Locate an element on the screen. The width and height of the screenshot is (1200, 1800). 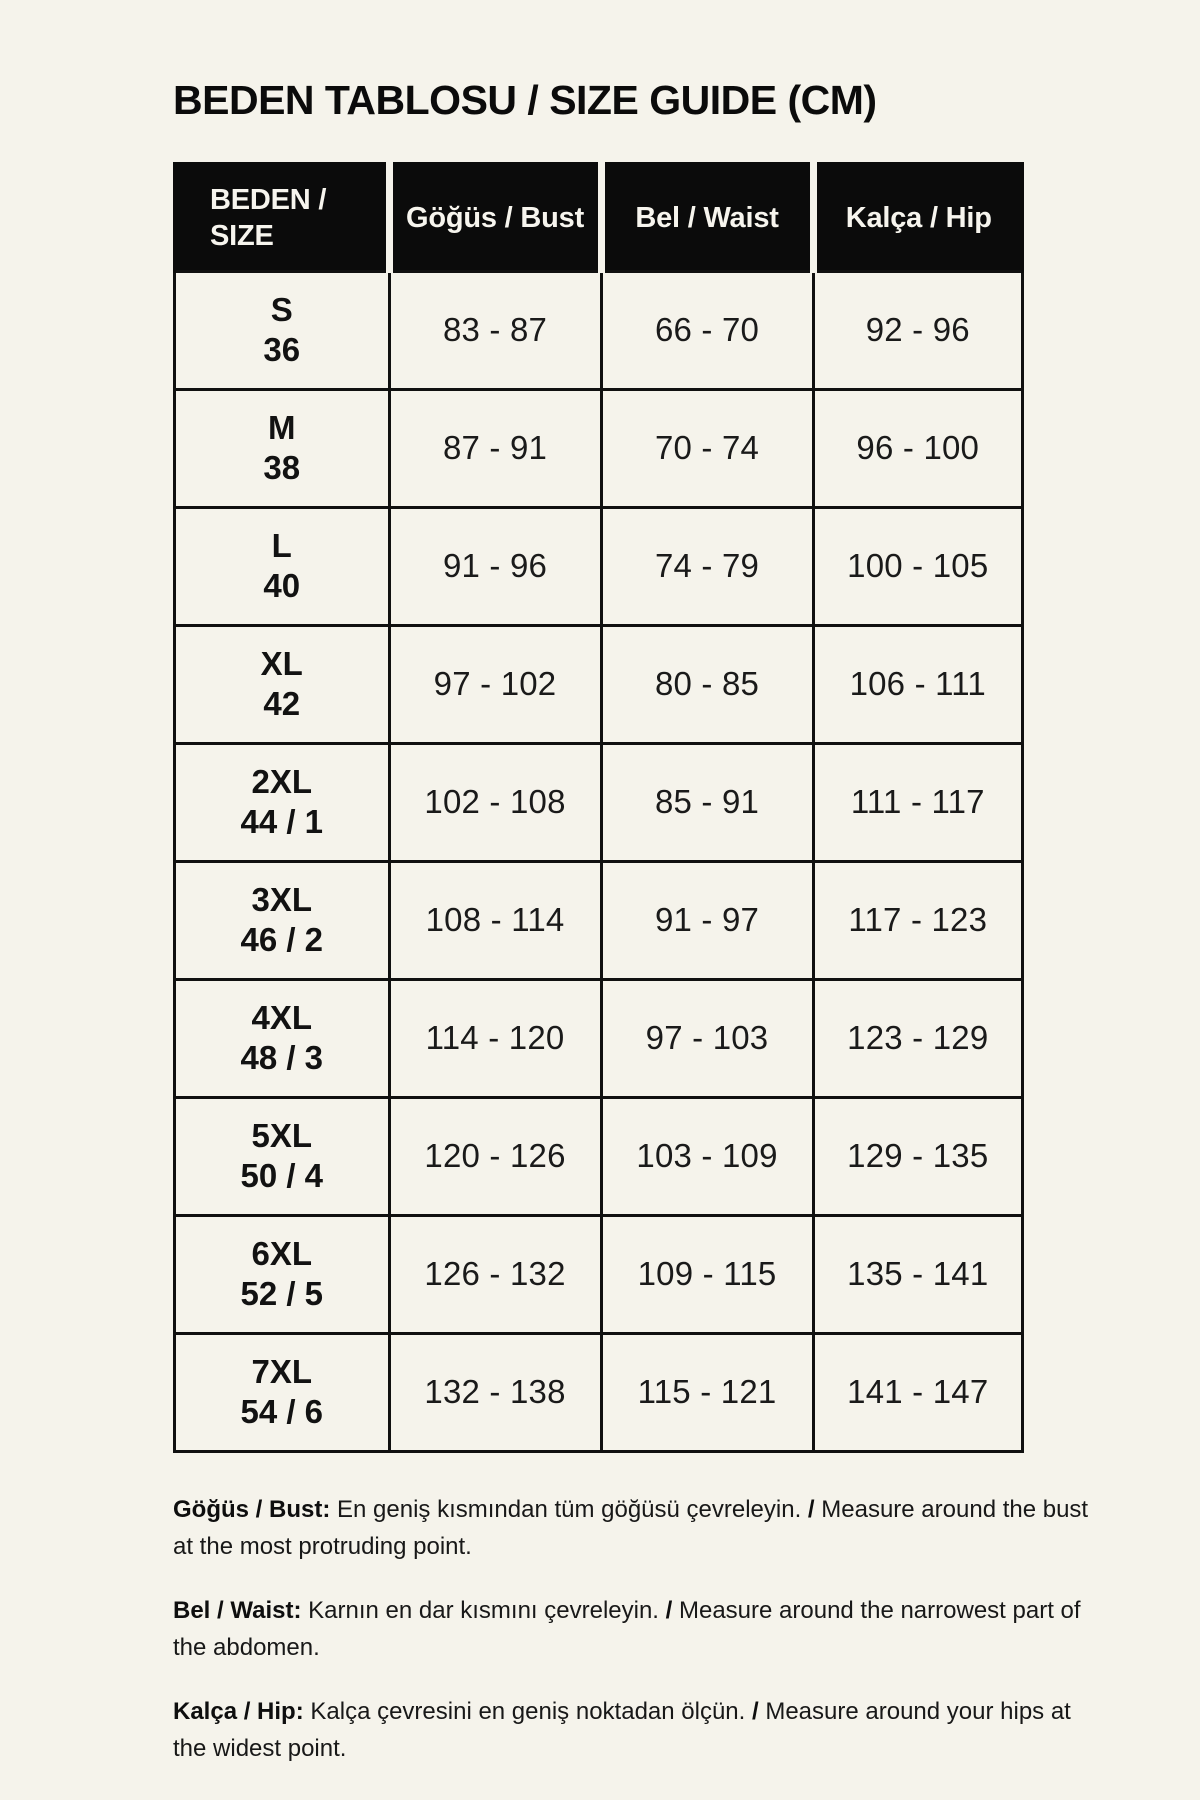
hip-cell: 135 - 141 is located at coordinates (918, 1274).